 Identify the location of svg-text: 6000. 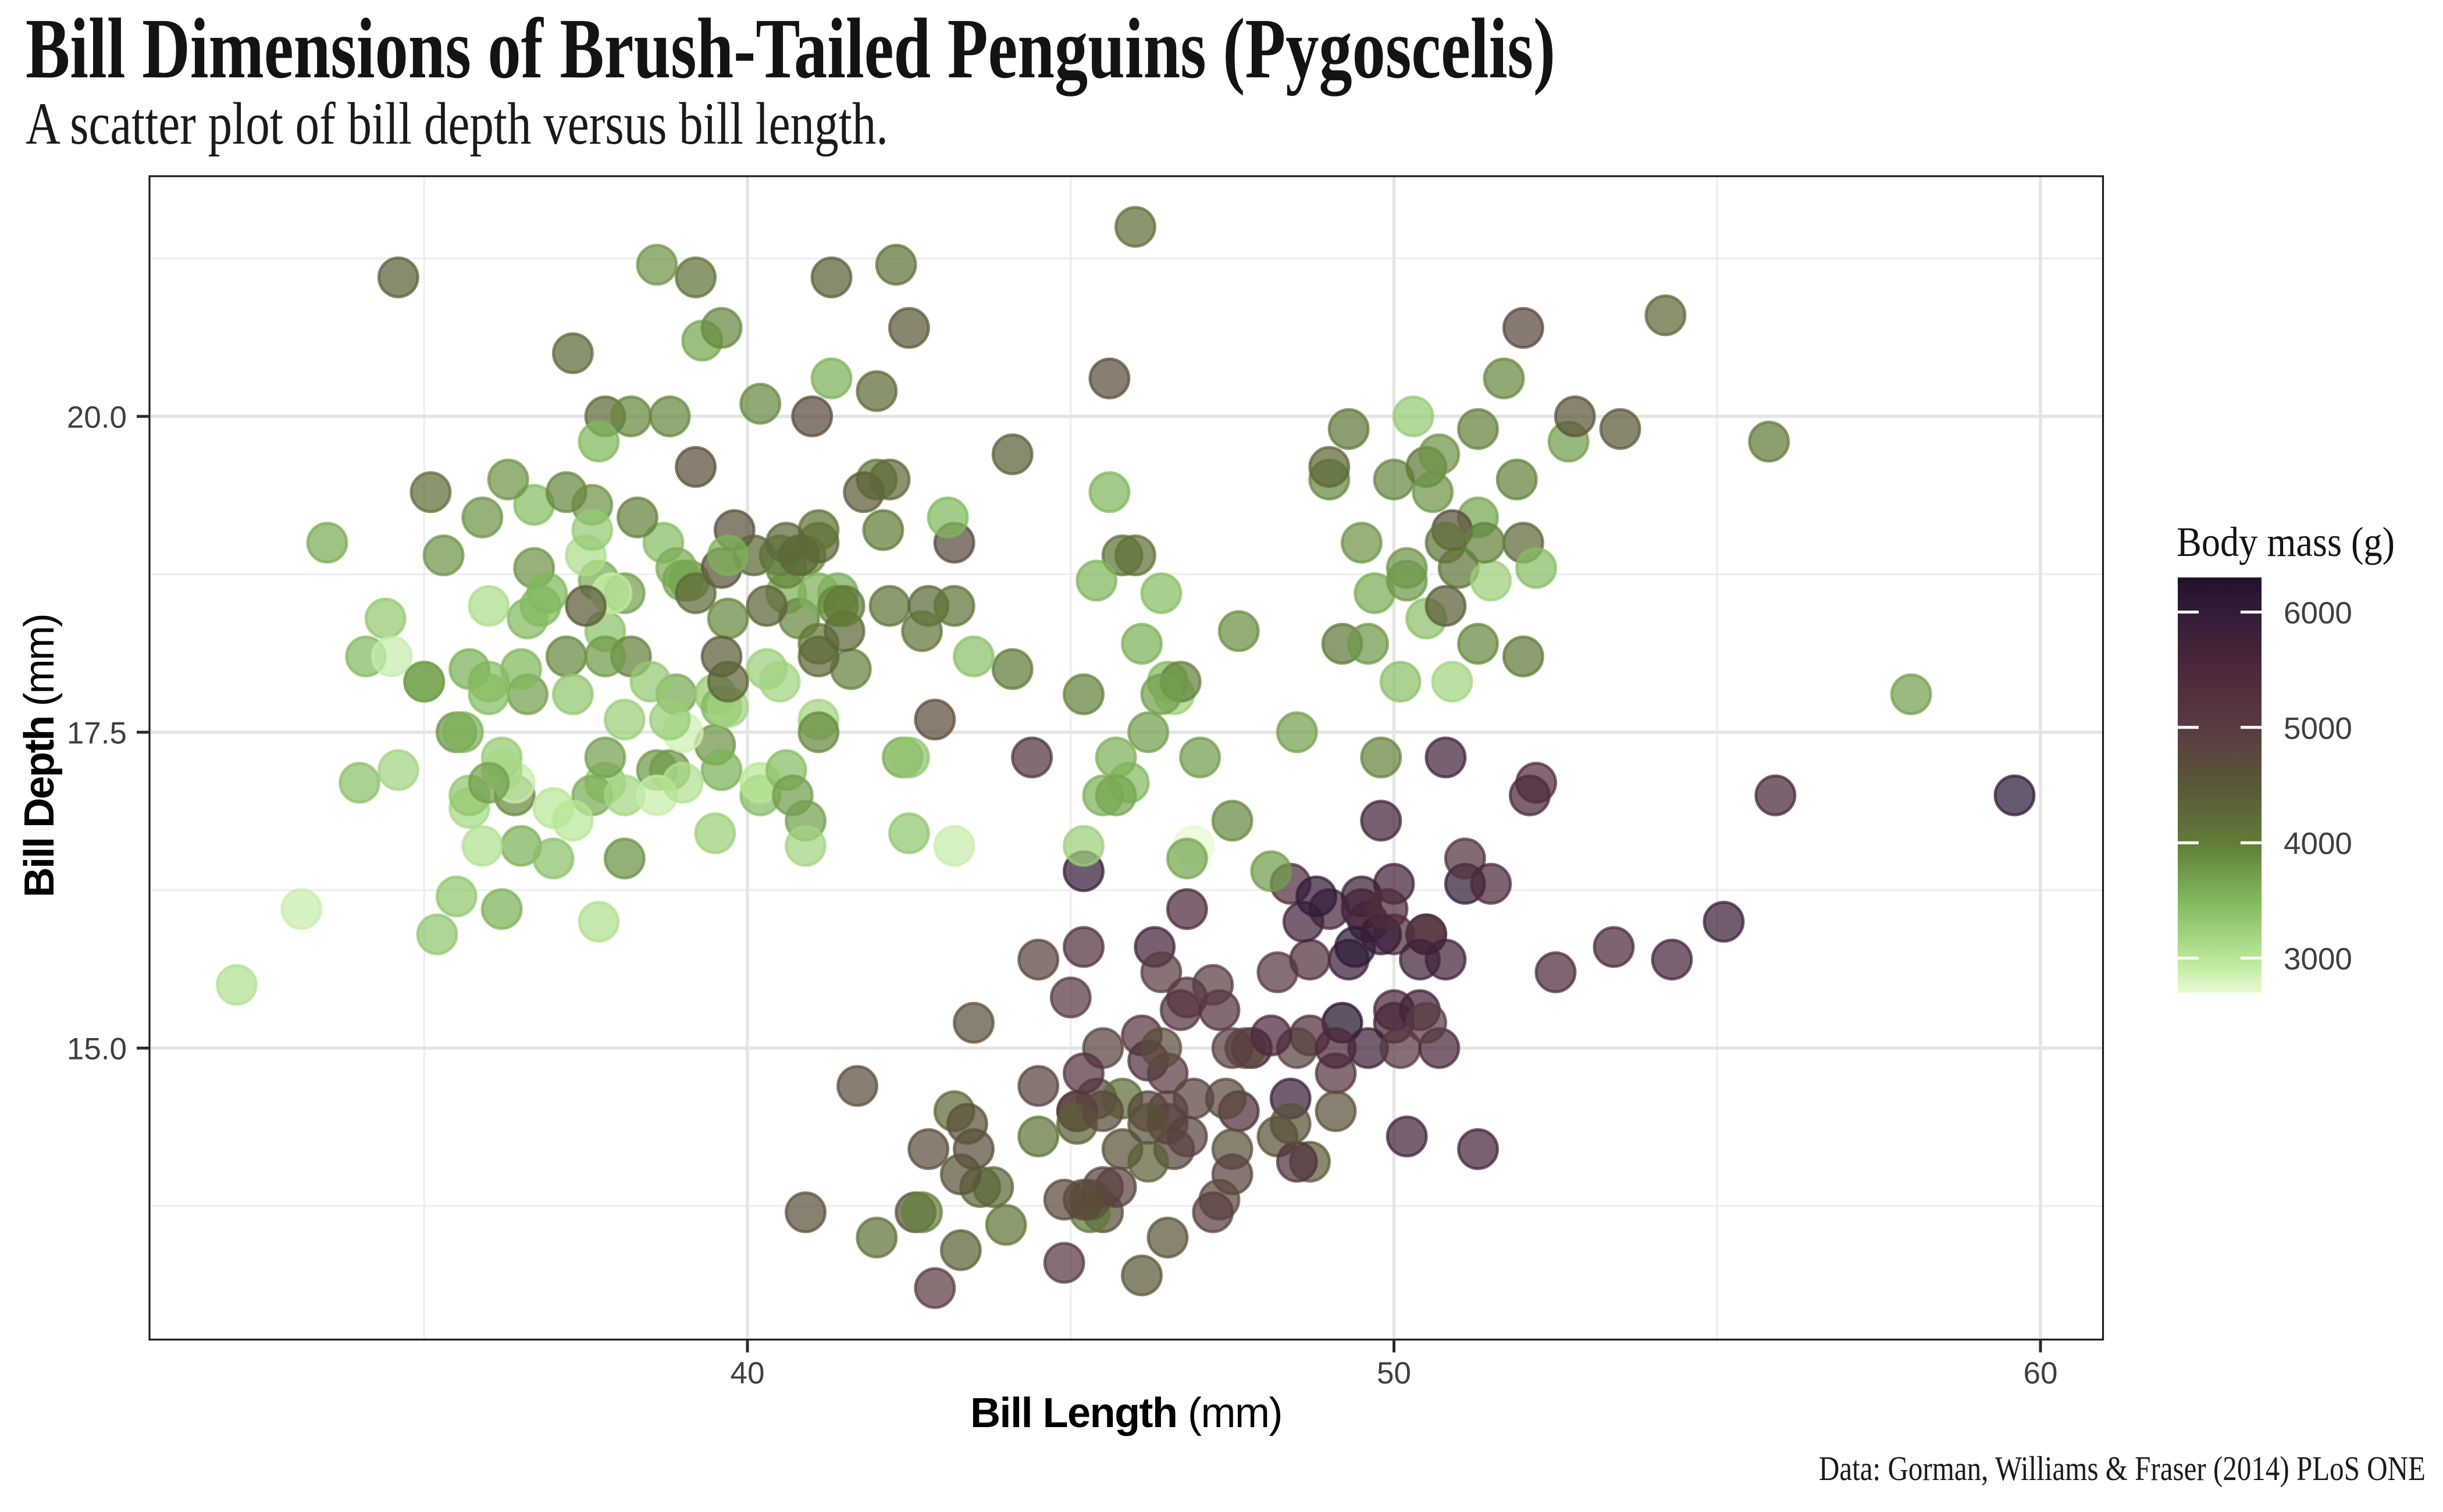
(2318, 613).